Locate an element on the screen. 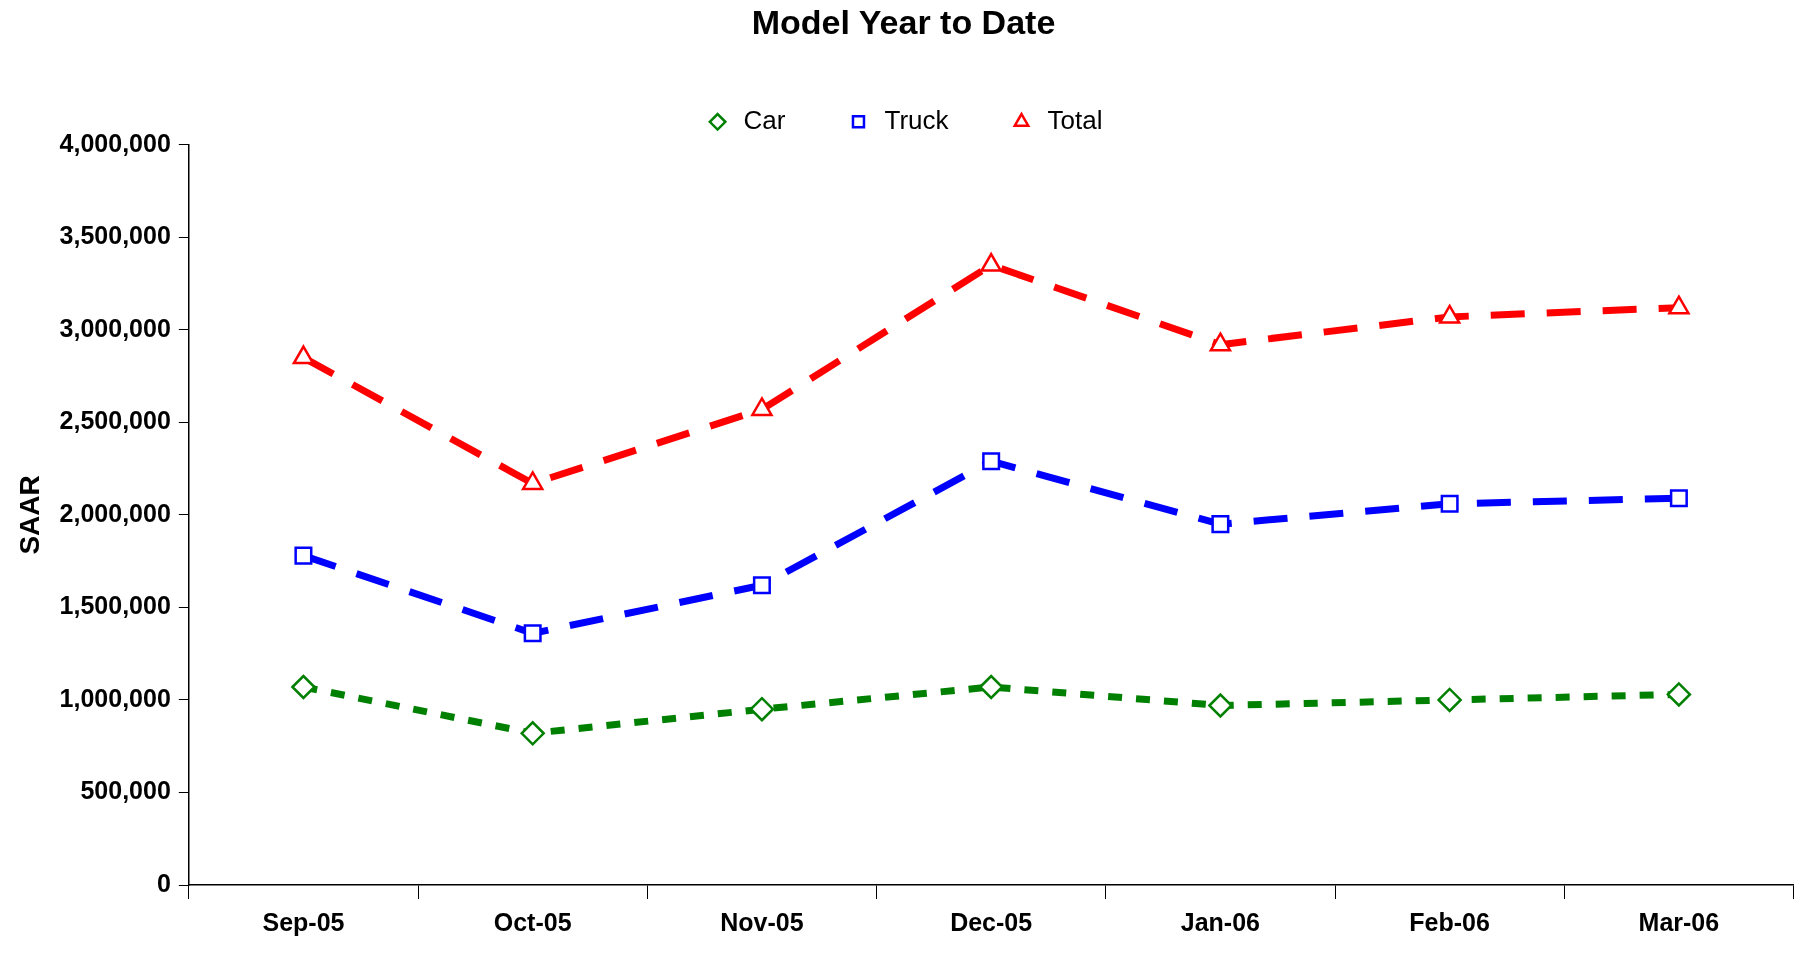 This screenshot has height=959, width=1807. y-tick-label: 4,000,000 is located at coordinates (115, 142).